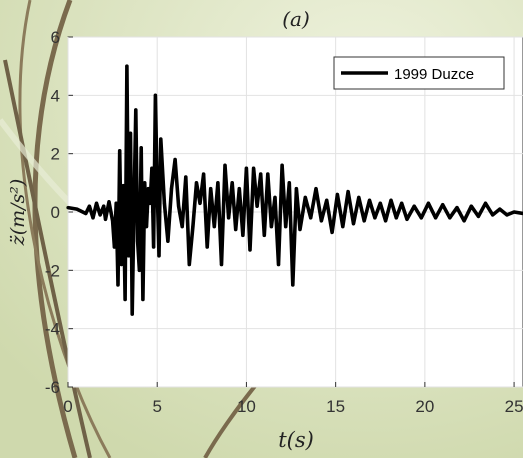 Image resolution: width=523 pixels, height=458 pixels. Describe the element at coordinates (18, 213) in the screenshot. I see `y-axis-label: z̈(m/s²)` at that location.